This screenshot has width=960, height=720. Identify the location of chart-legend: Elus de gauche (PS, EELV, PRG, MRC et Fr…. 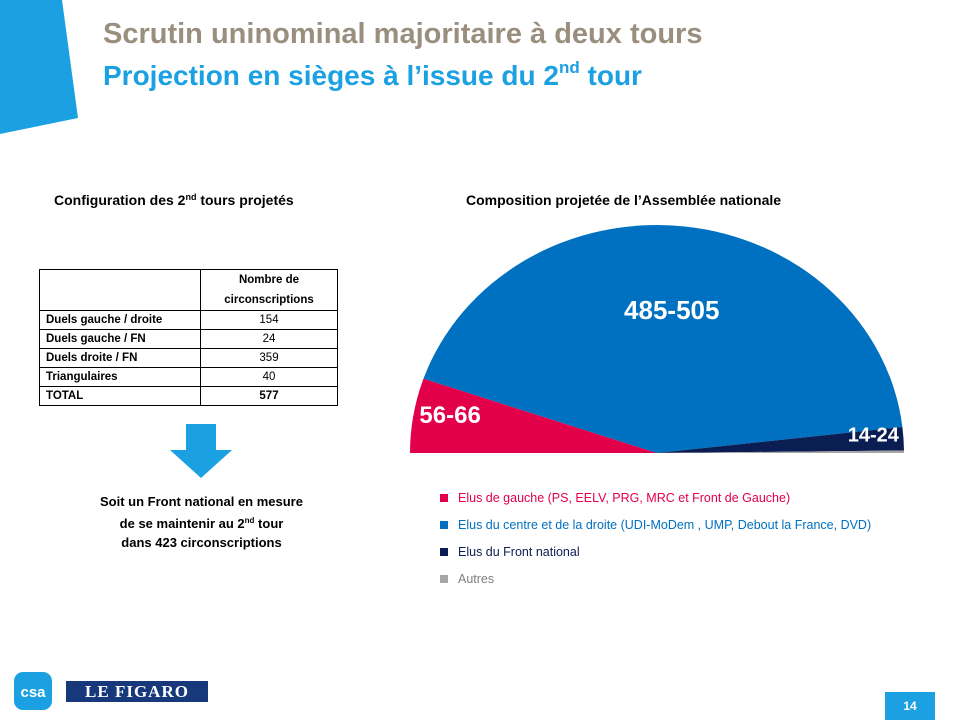
(655, 538).